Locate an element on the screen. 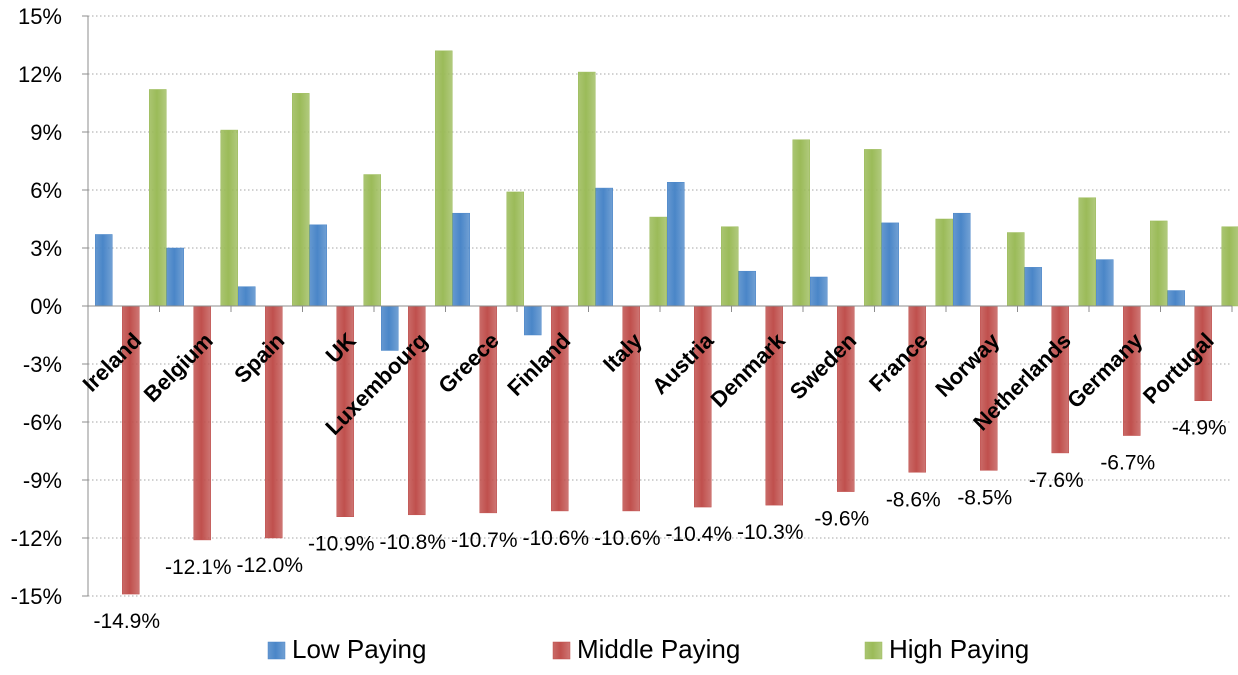  y-tick-label: 3% is located at coordinates (46, 248).